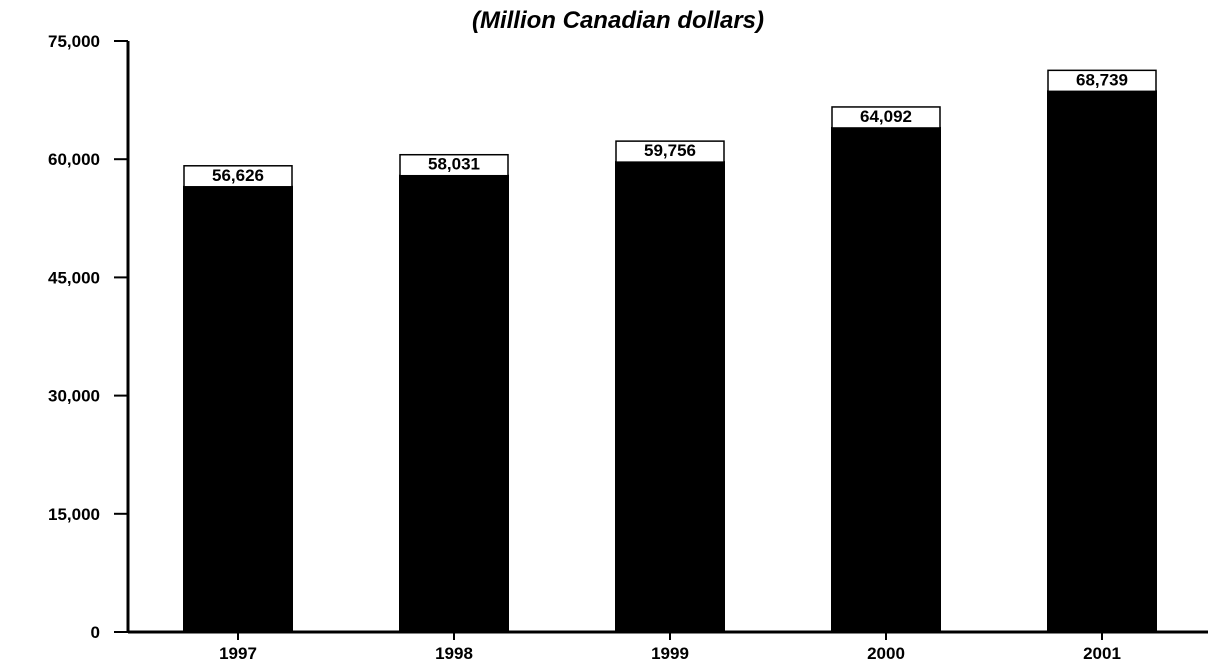 This screenshot has height=663, width=1213. I want to click on x-tick-label: 2001, so click(1102, 653).